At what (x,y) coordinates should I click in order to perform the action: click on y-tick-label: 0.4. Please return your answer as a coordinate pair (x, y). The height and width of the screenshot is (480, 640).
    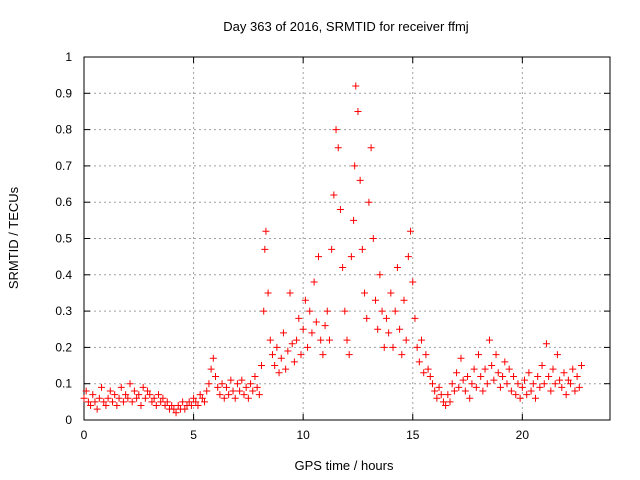
    Looking at the image, I should click on (63, 275).